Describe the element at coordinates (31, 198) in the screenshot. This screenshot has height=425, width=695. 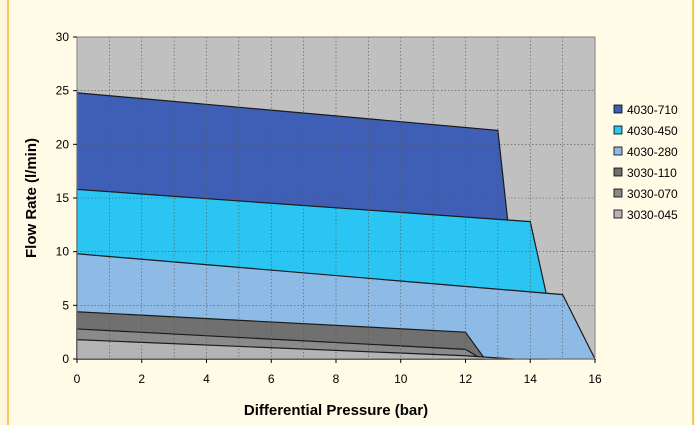
I see `y-axis-title: Flow Rate (l/min)` at that location.